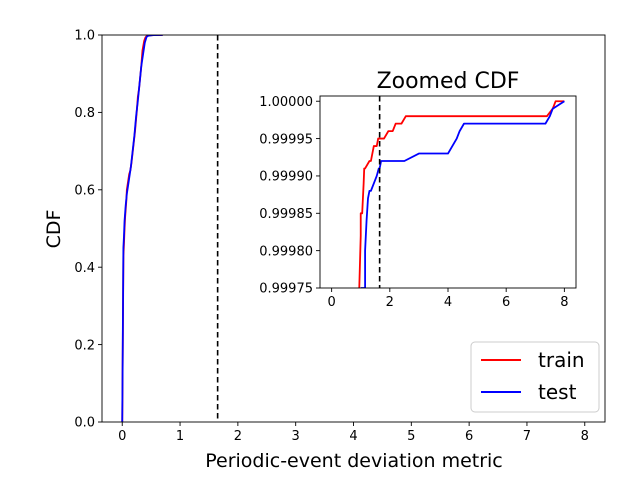  I want to click on inset-y-tick-label: 0.99980, so click(286, 251).